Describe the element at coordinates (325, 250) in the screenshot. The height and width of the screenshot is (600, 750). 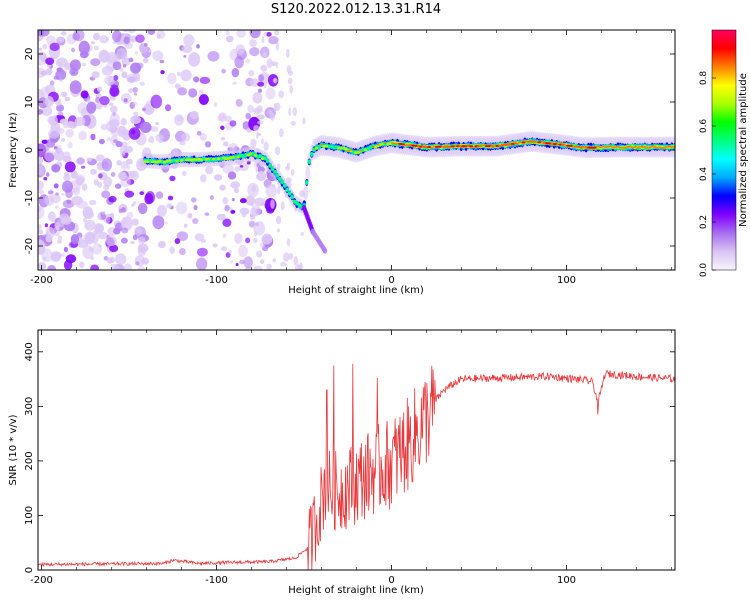
I see `ridge-tail-cell` at that location.